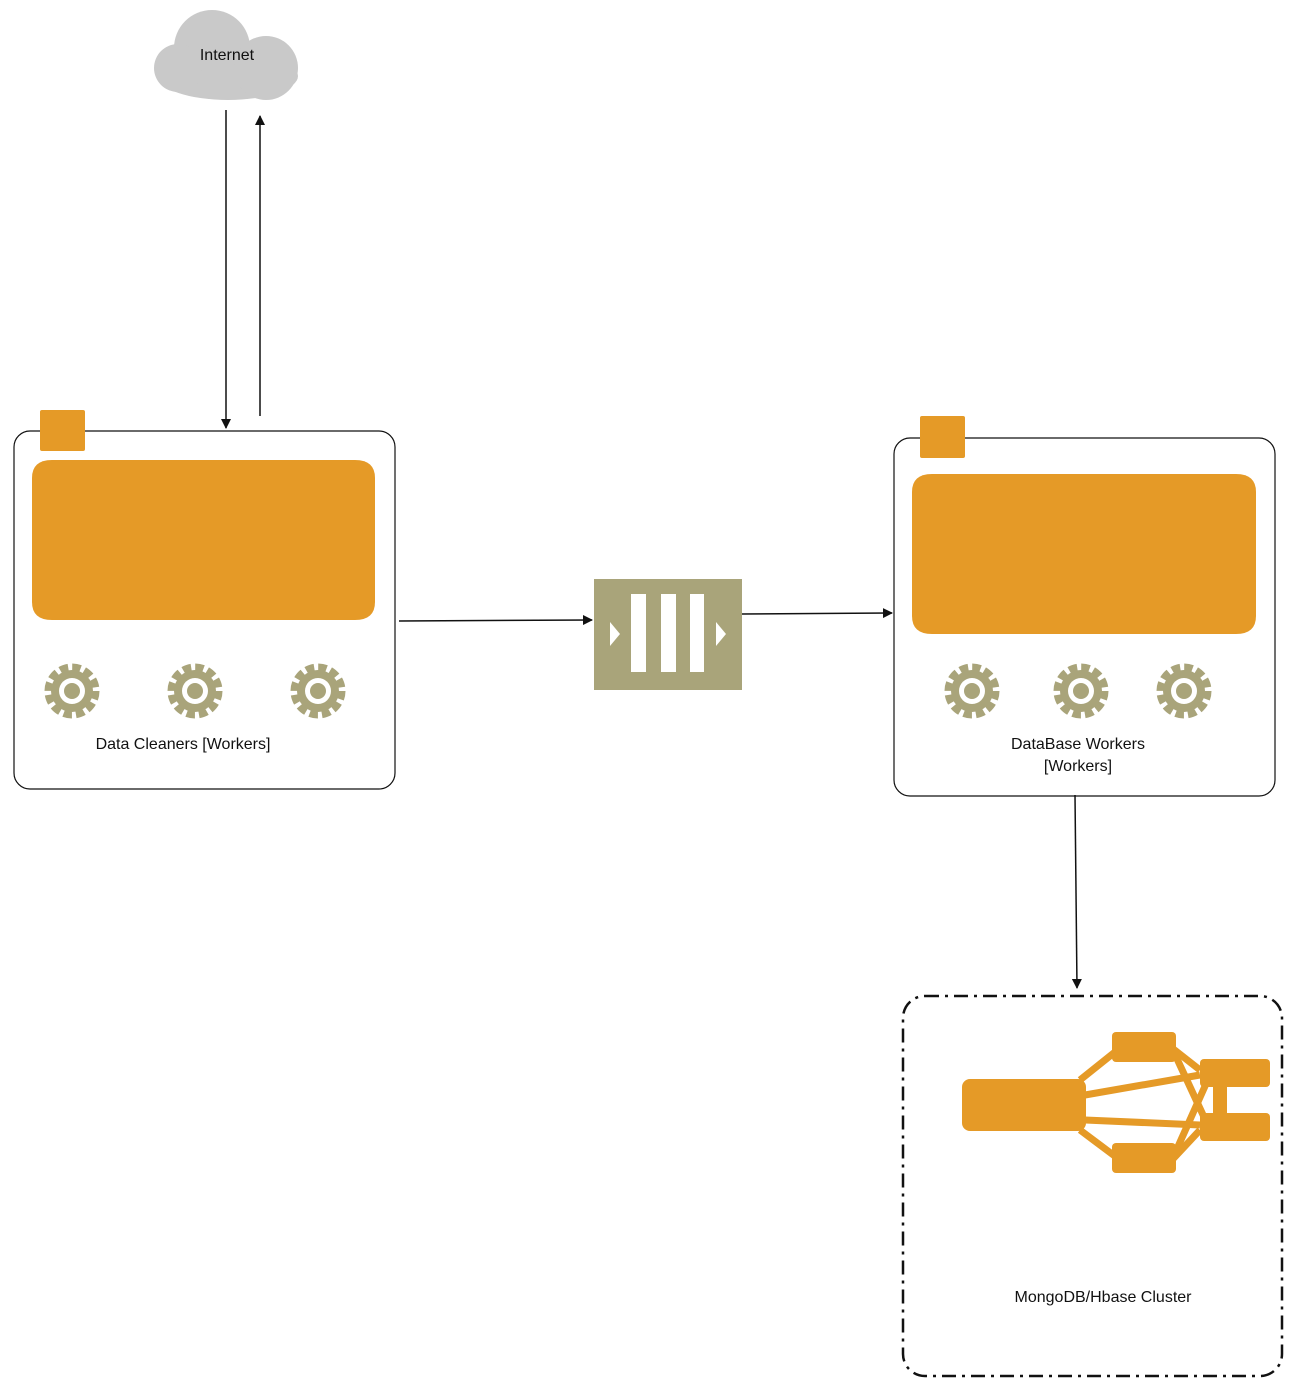 The height and width of the screenshot is (1391, 1296). I want to click on data-cleaners-label: Data Cleaners [Workers], so click(183, 744).